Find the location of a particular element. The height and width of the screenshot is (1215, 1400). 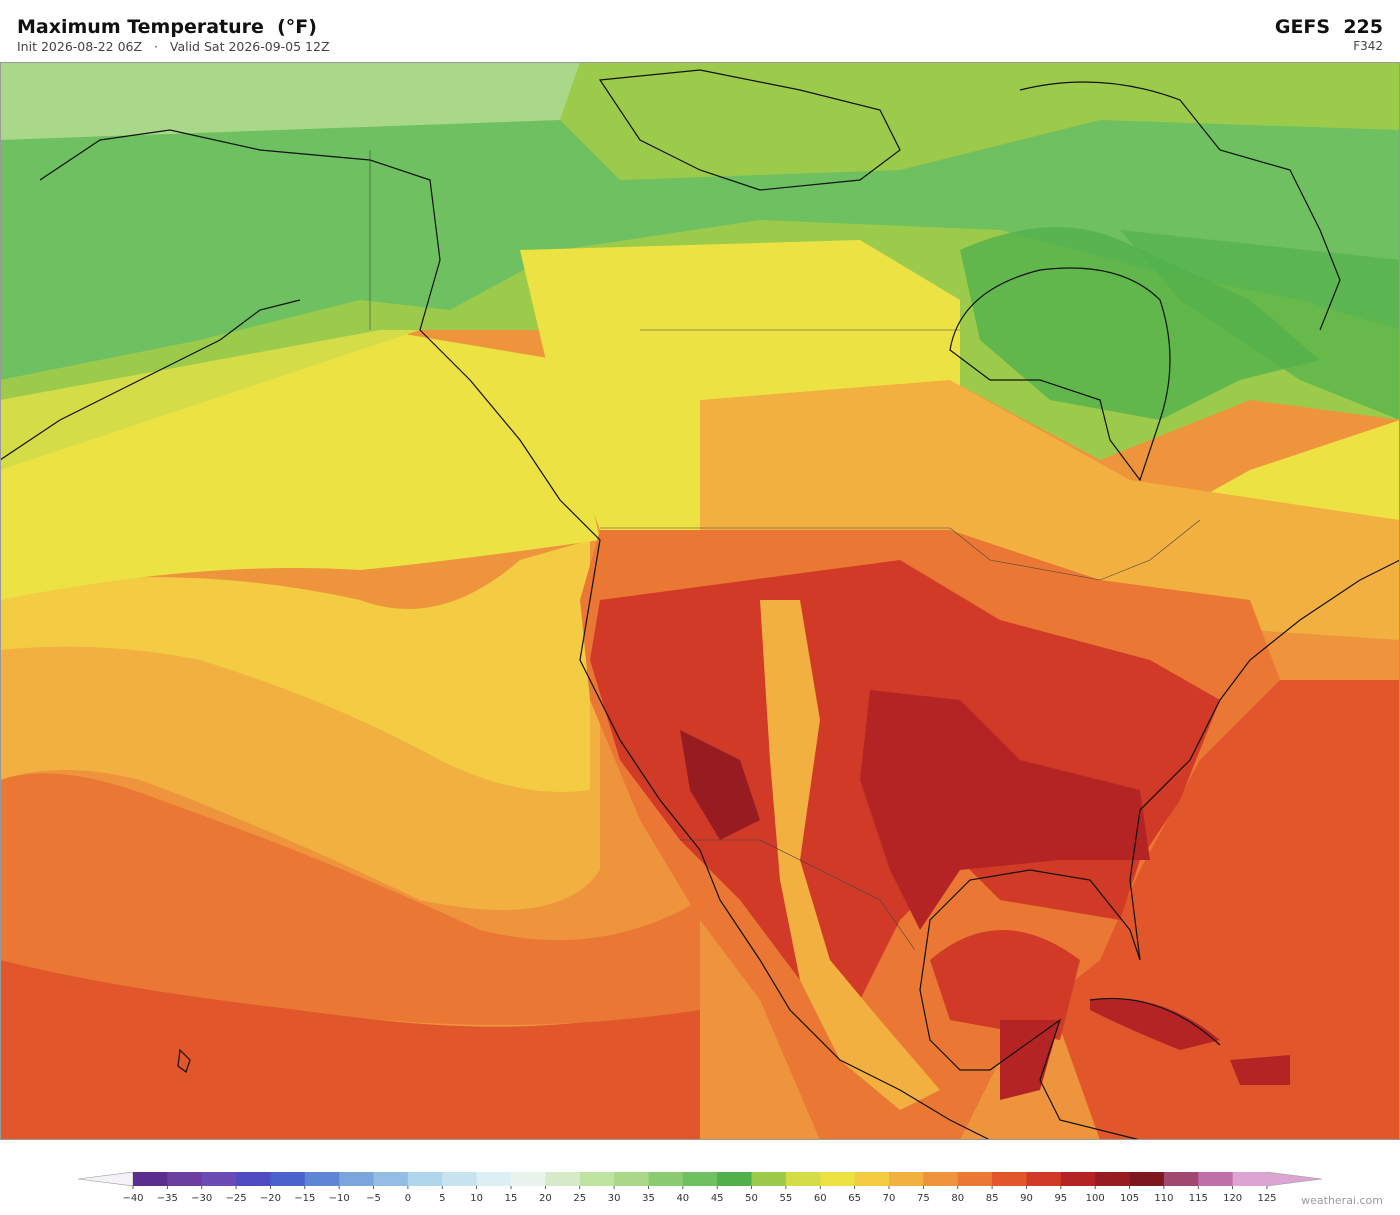

colorbar-tick-label: 120 is located at coordinates (1232, 1198).